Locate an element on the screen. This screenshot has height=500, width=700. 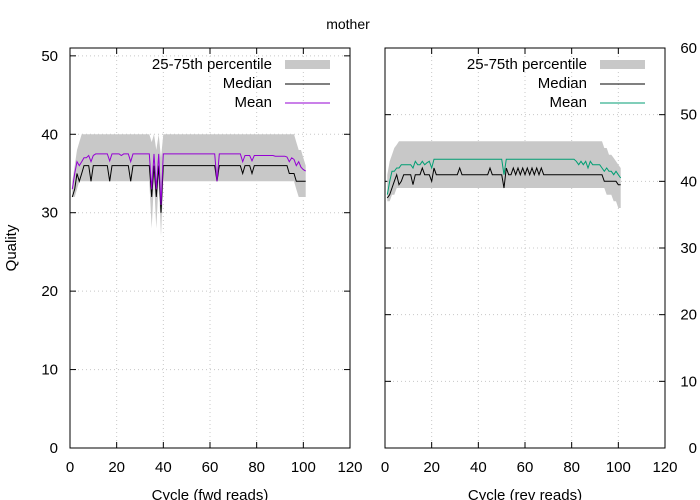
x-axis-label: Cycle (fwd reads) is located at coordinates (210, 493).